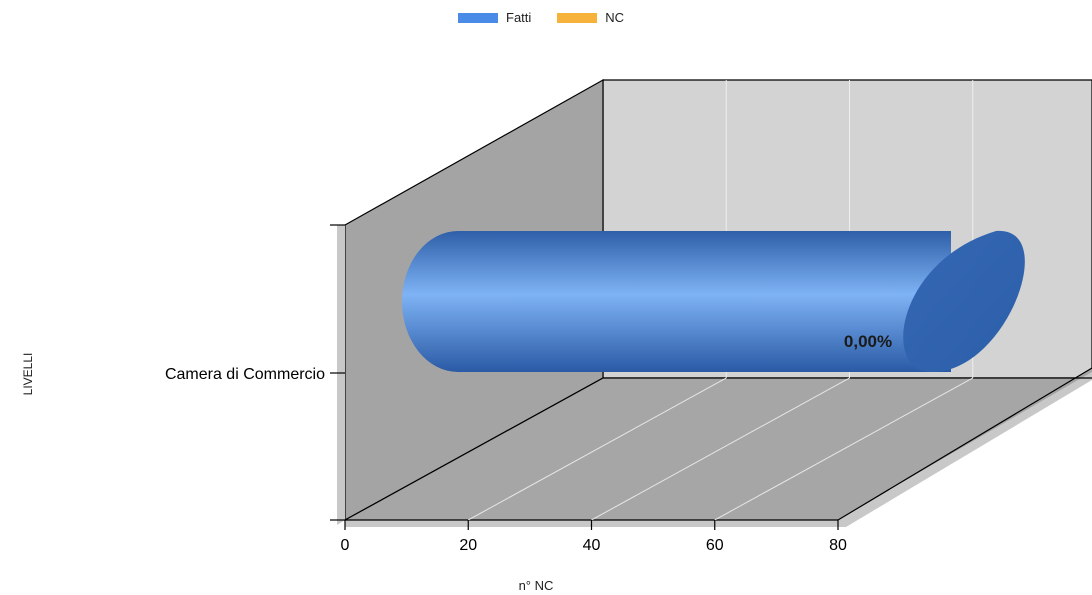 The height and width of the screenshot is (595, 1092). I want to click on legend-label-nc: NC, so click(615, 17).